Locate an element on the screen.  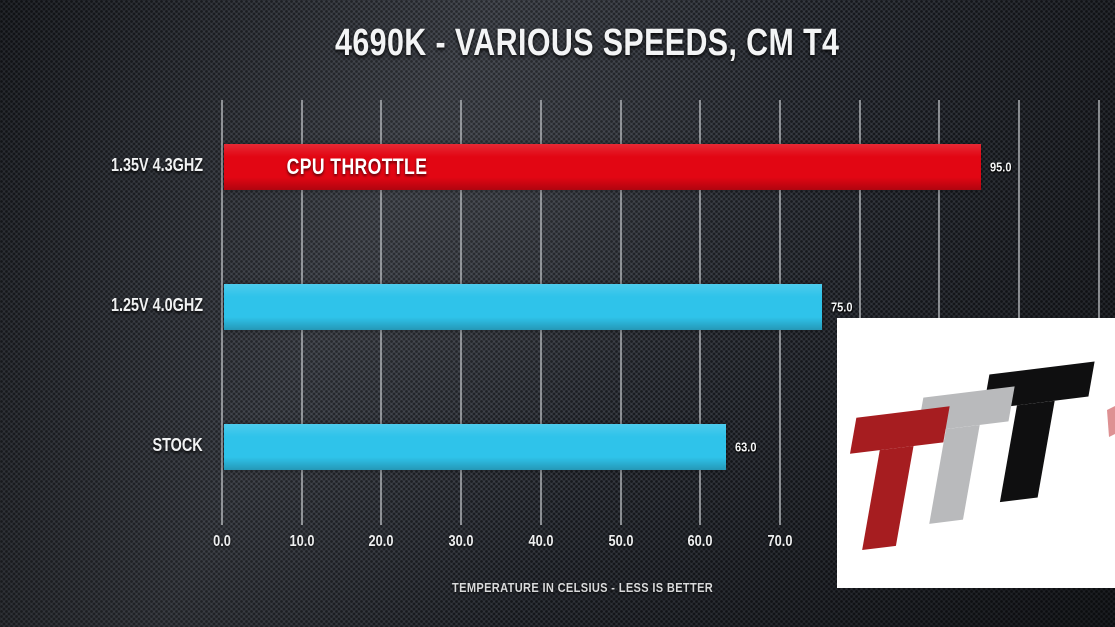
bar-annotation-0: CPU THROTTLE is located at coordinates (357, 166).